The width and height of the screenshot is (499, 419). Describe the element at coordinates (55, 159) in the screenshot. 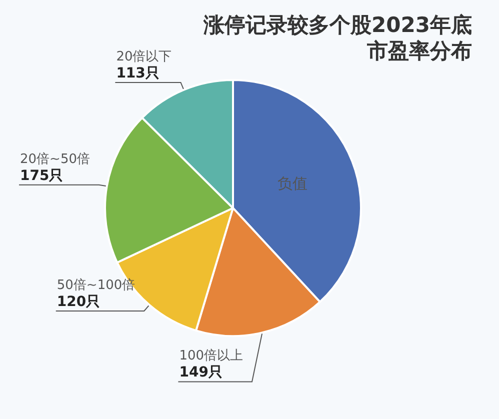

I see `slice-label: 20倍~50倍` at that location.